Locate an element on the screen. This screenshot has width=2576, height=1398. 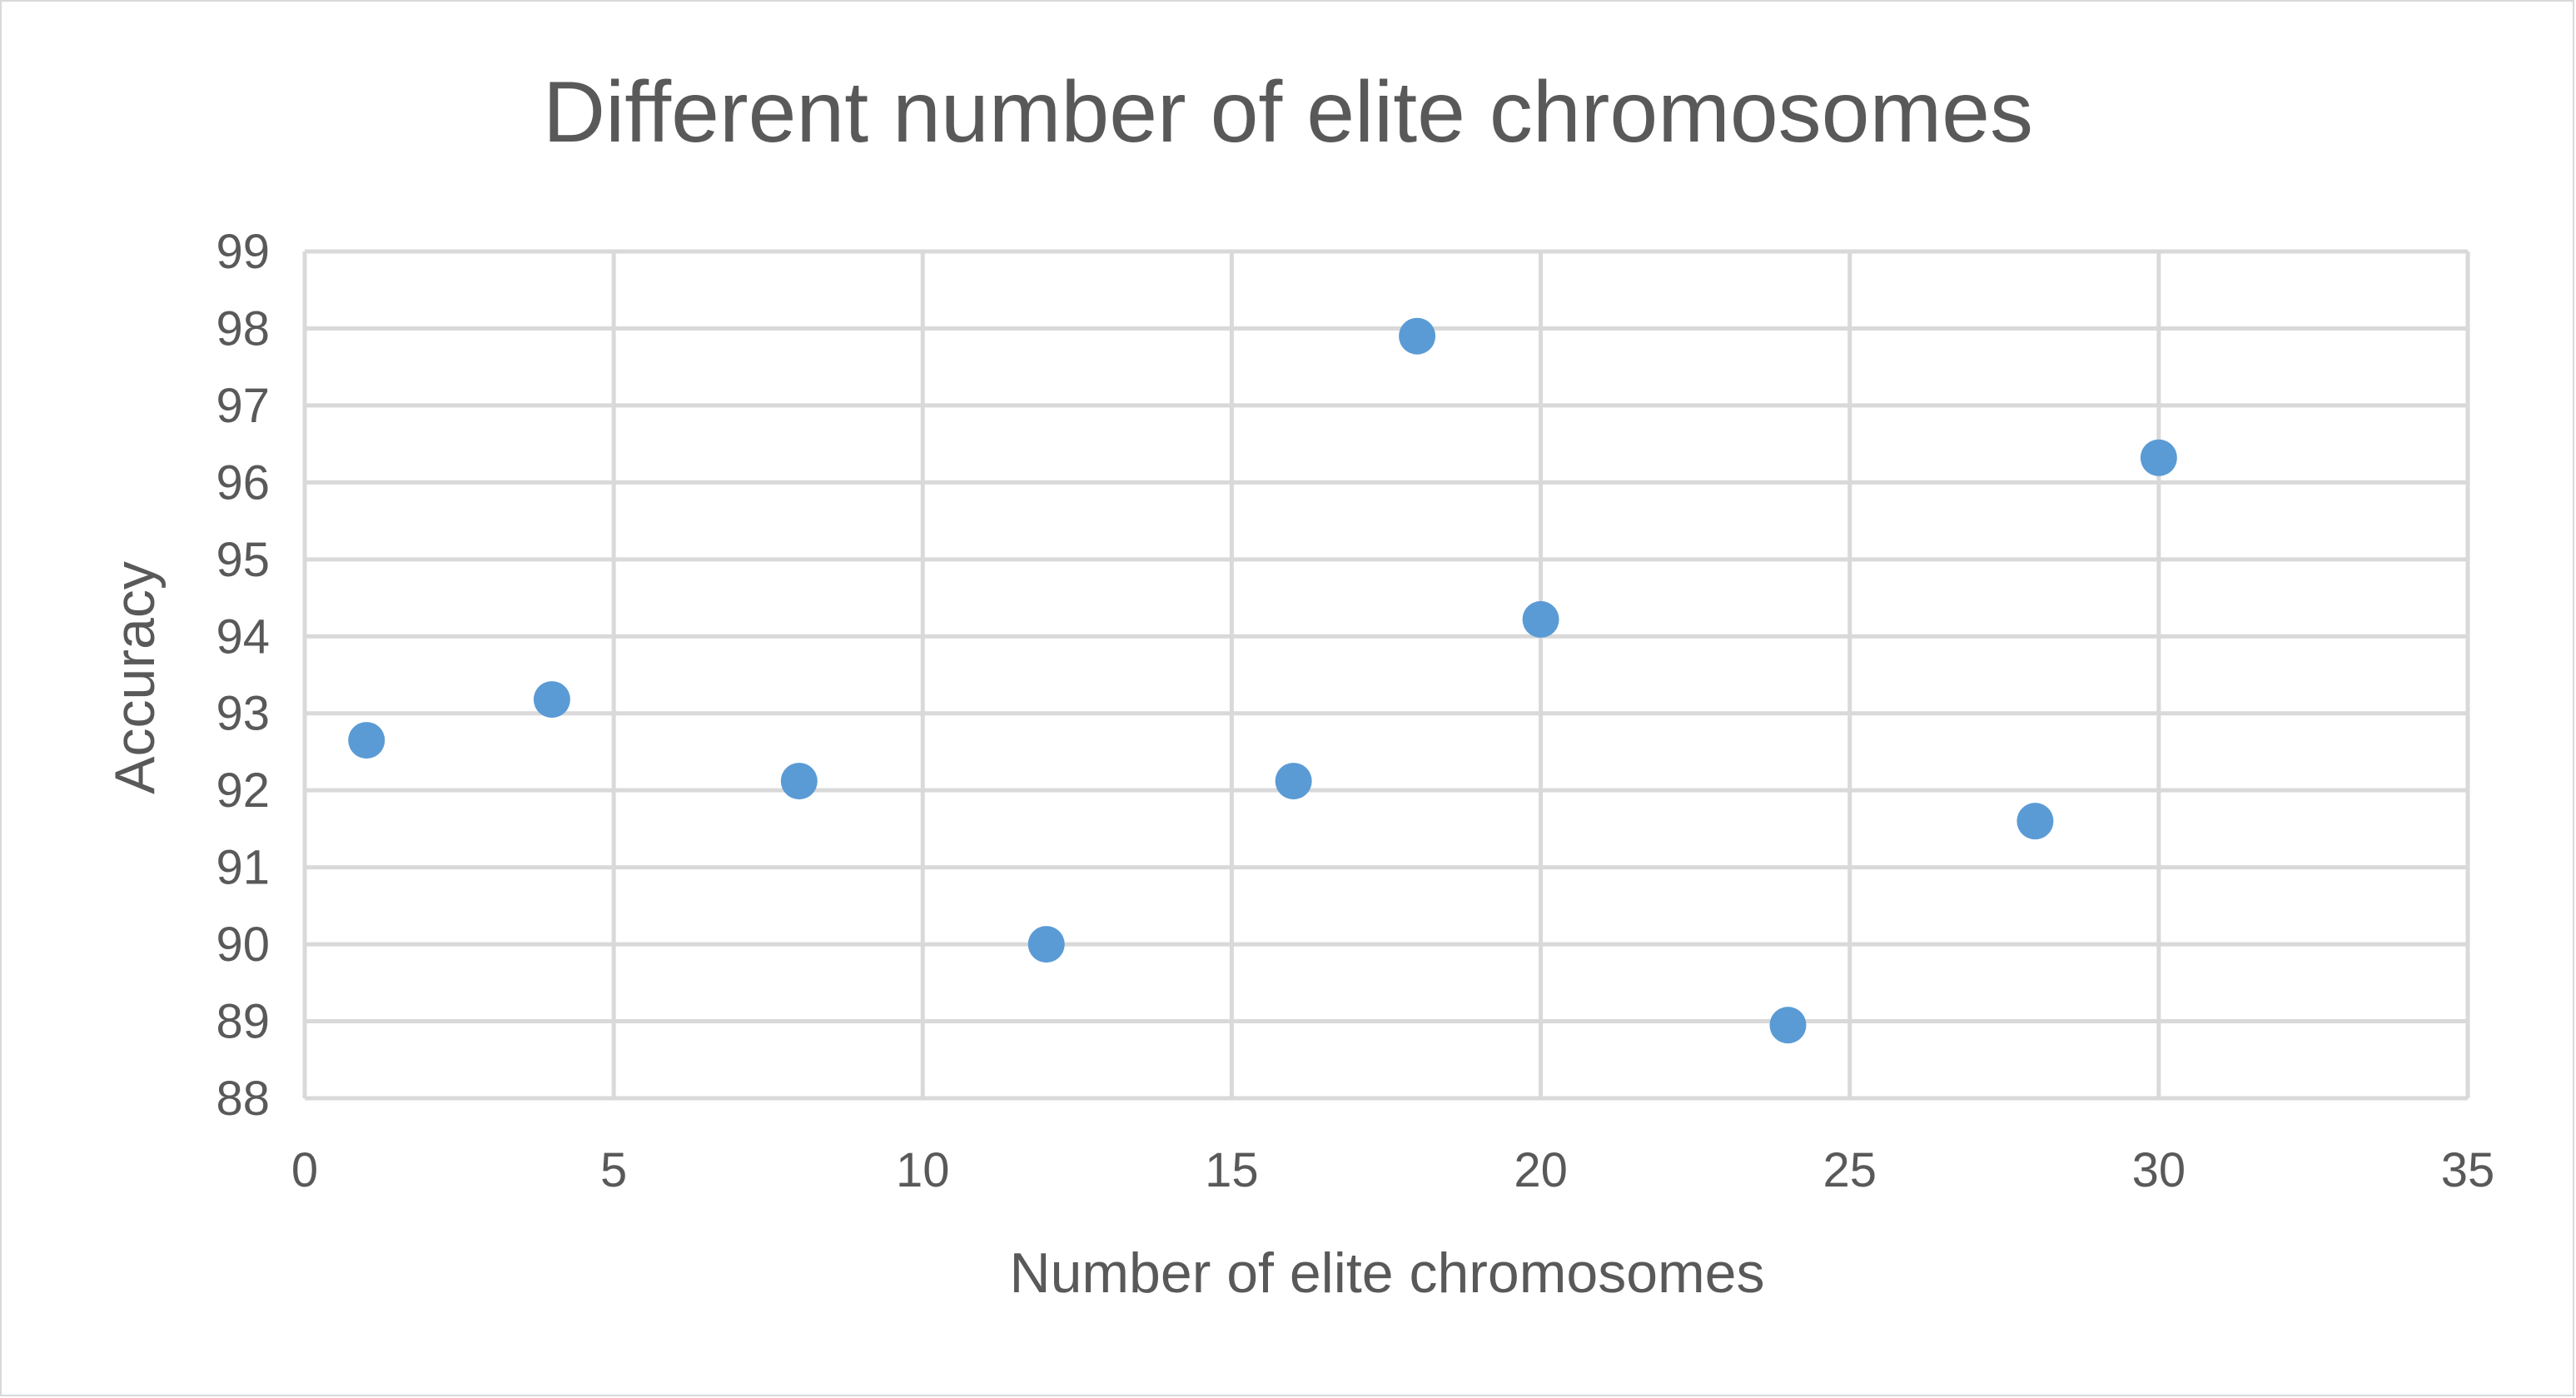
x-tick-label: 20 is located at coordinates (1541, 1170).